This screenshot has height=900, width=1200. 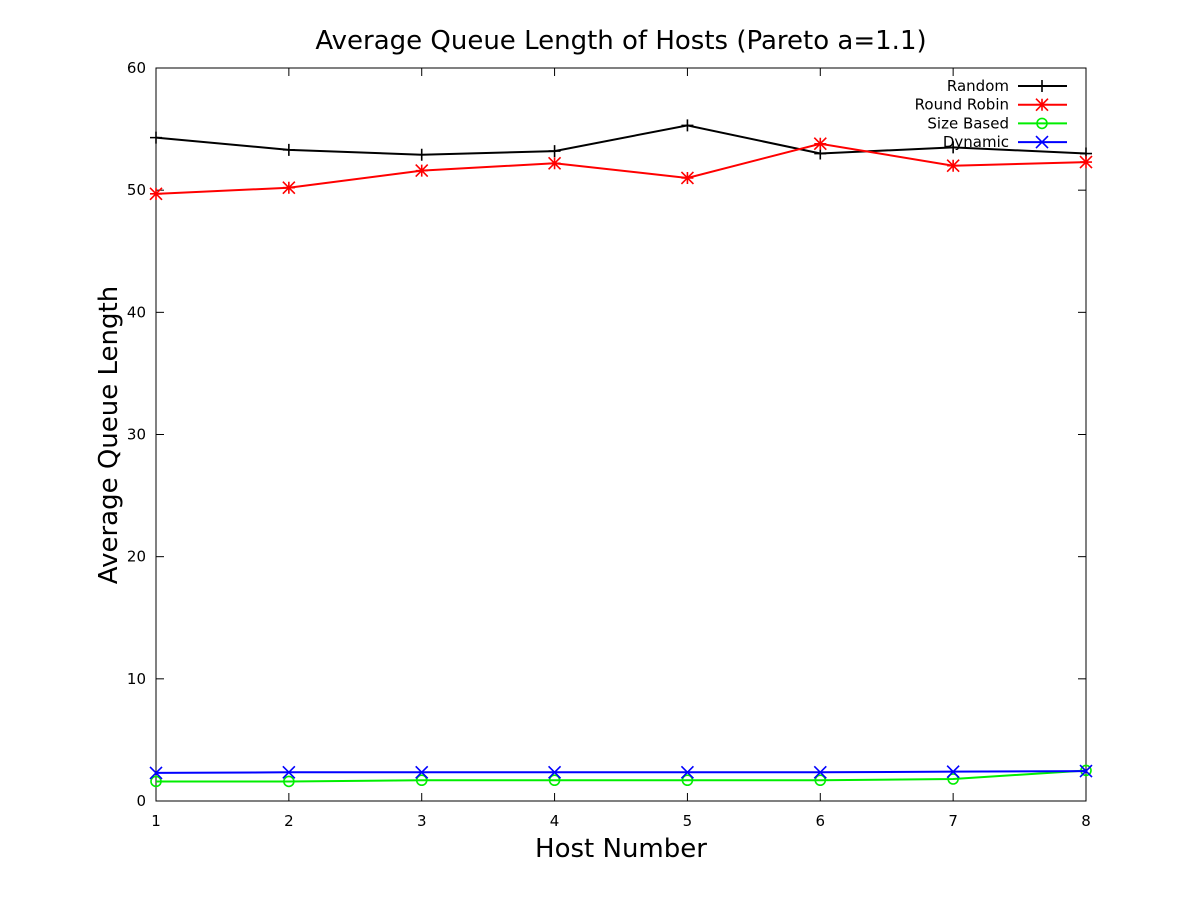 What do you see at coordinates (136, 190) in the screenshot?
I see `y-tick-label: 50` at bounding box center [136, 190].